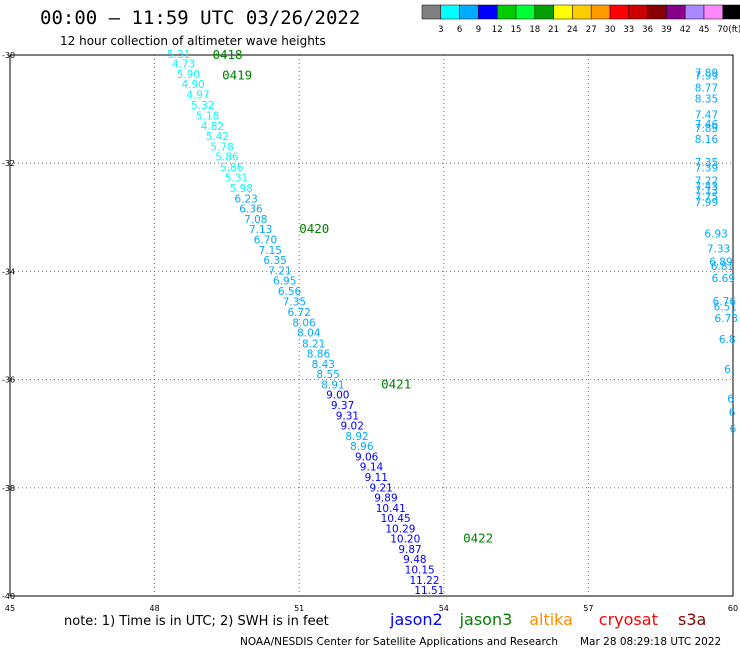 The height and width of the screenshot is (650, 740). Describe the element at coordinates (290, 292) in the screenshot. I see `wave-height-value: 6.56` at that location.